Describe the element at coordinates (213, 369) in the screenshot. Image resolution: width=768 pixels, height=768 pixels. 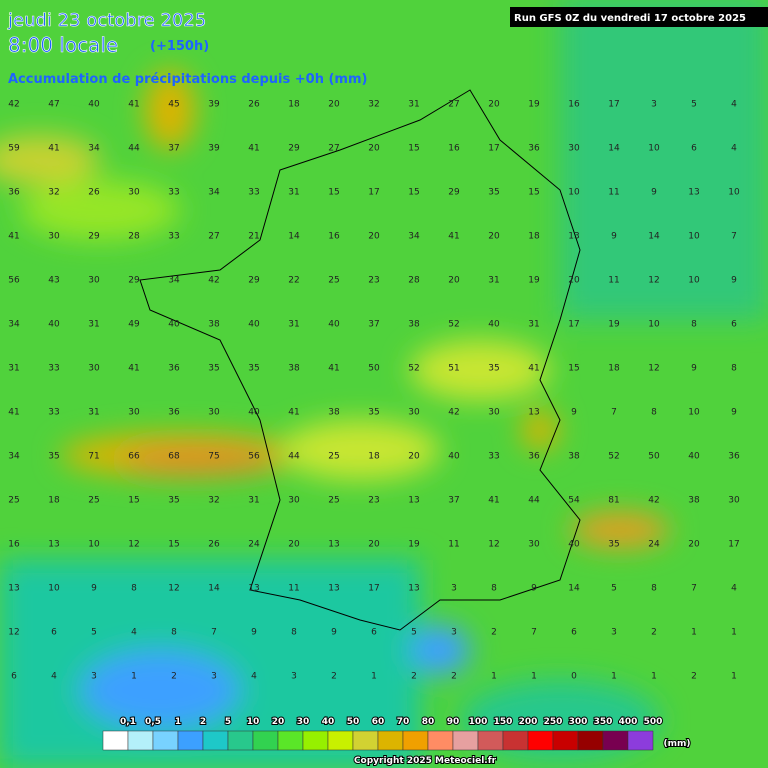
I see `grid-value: 35` at that location.